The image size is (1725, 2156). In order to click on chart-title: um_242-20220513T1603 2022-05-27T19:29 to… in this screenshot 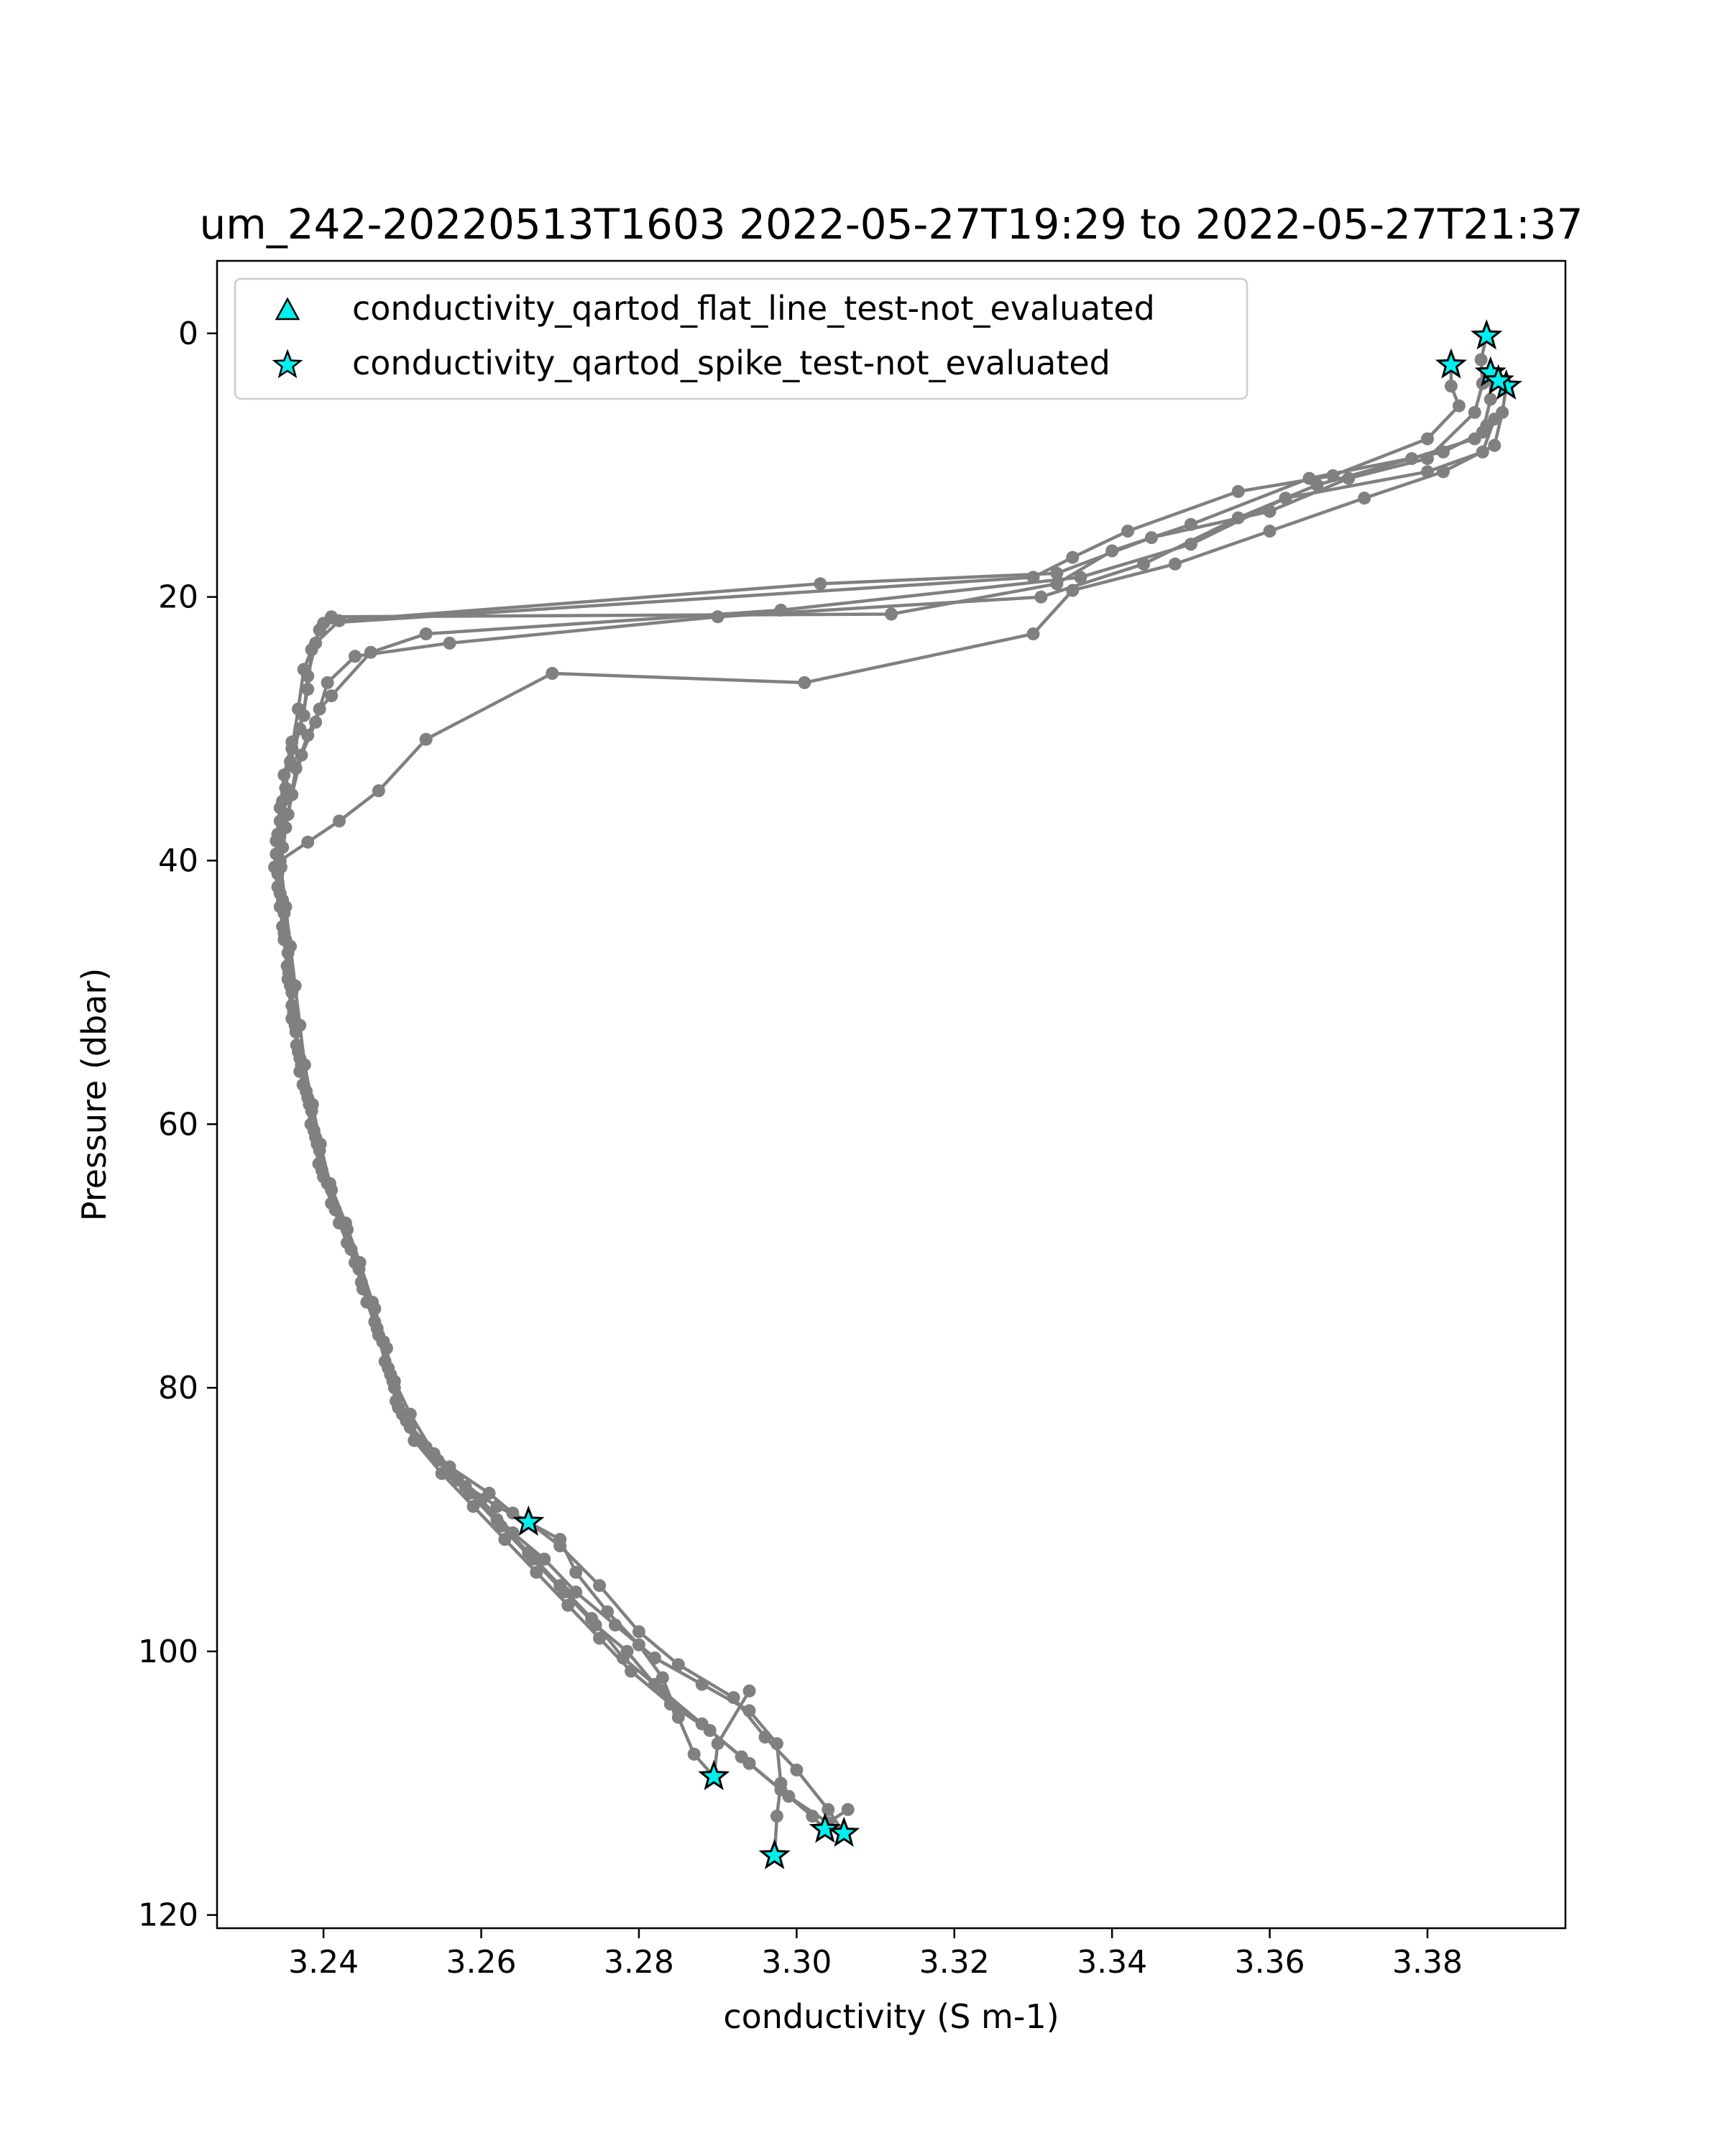, I will do `click(891, 224)`.